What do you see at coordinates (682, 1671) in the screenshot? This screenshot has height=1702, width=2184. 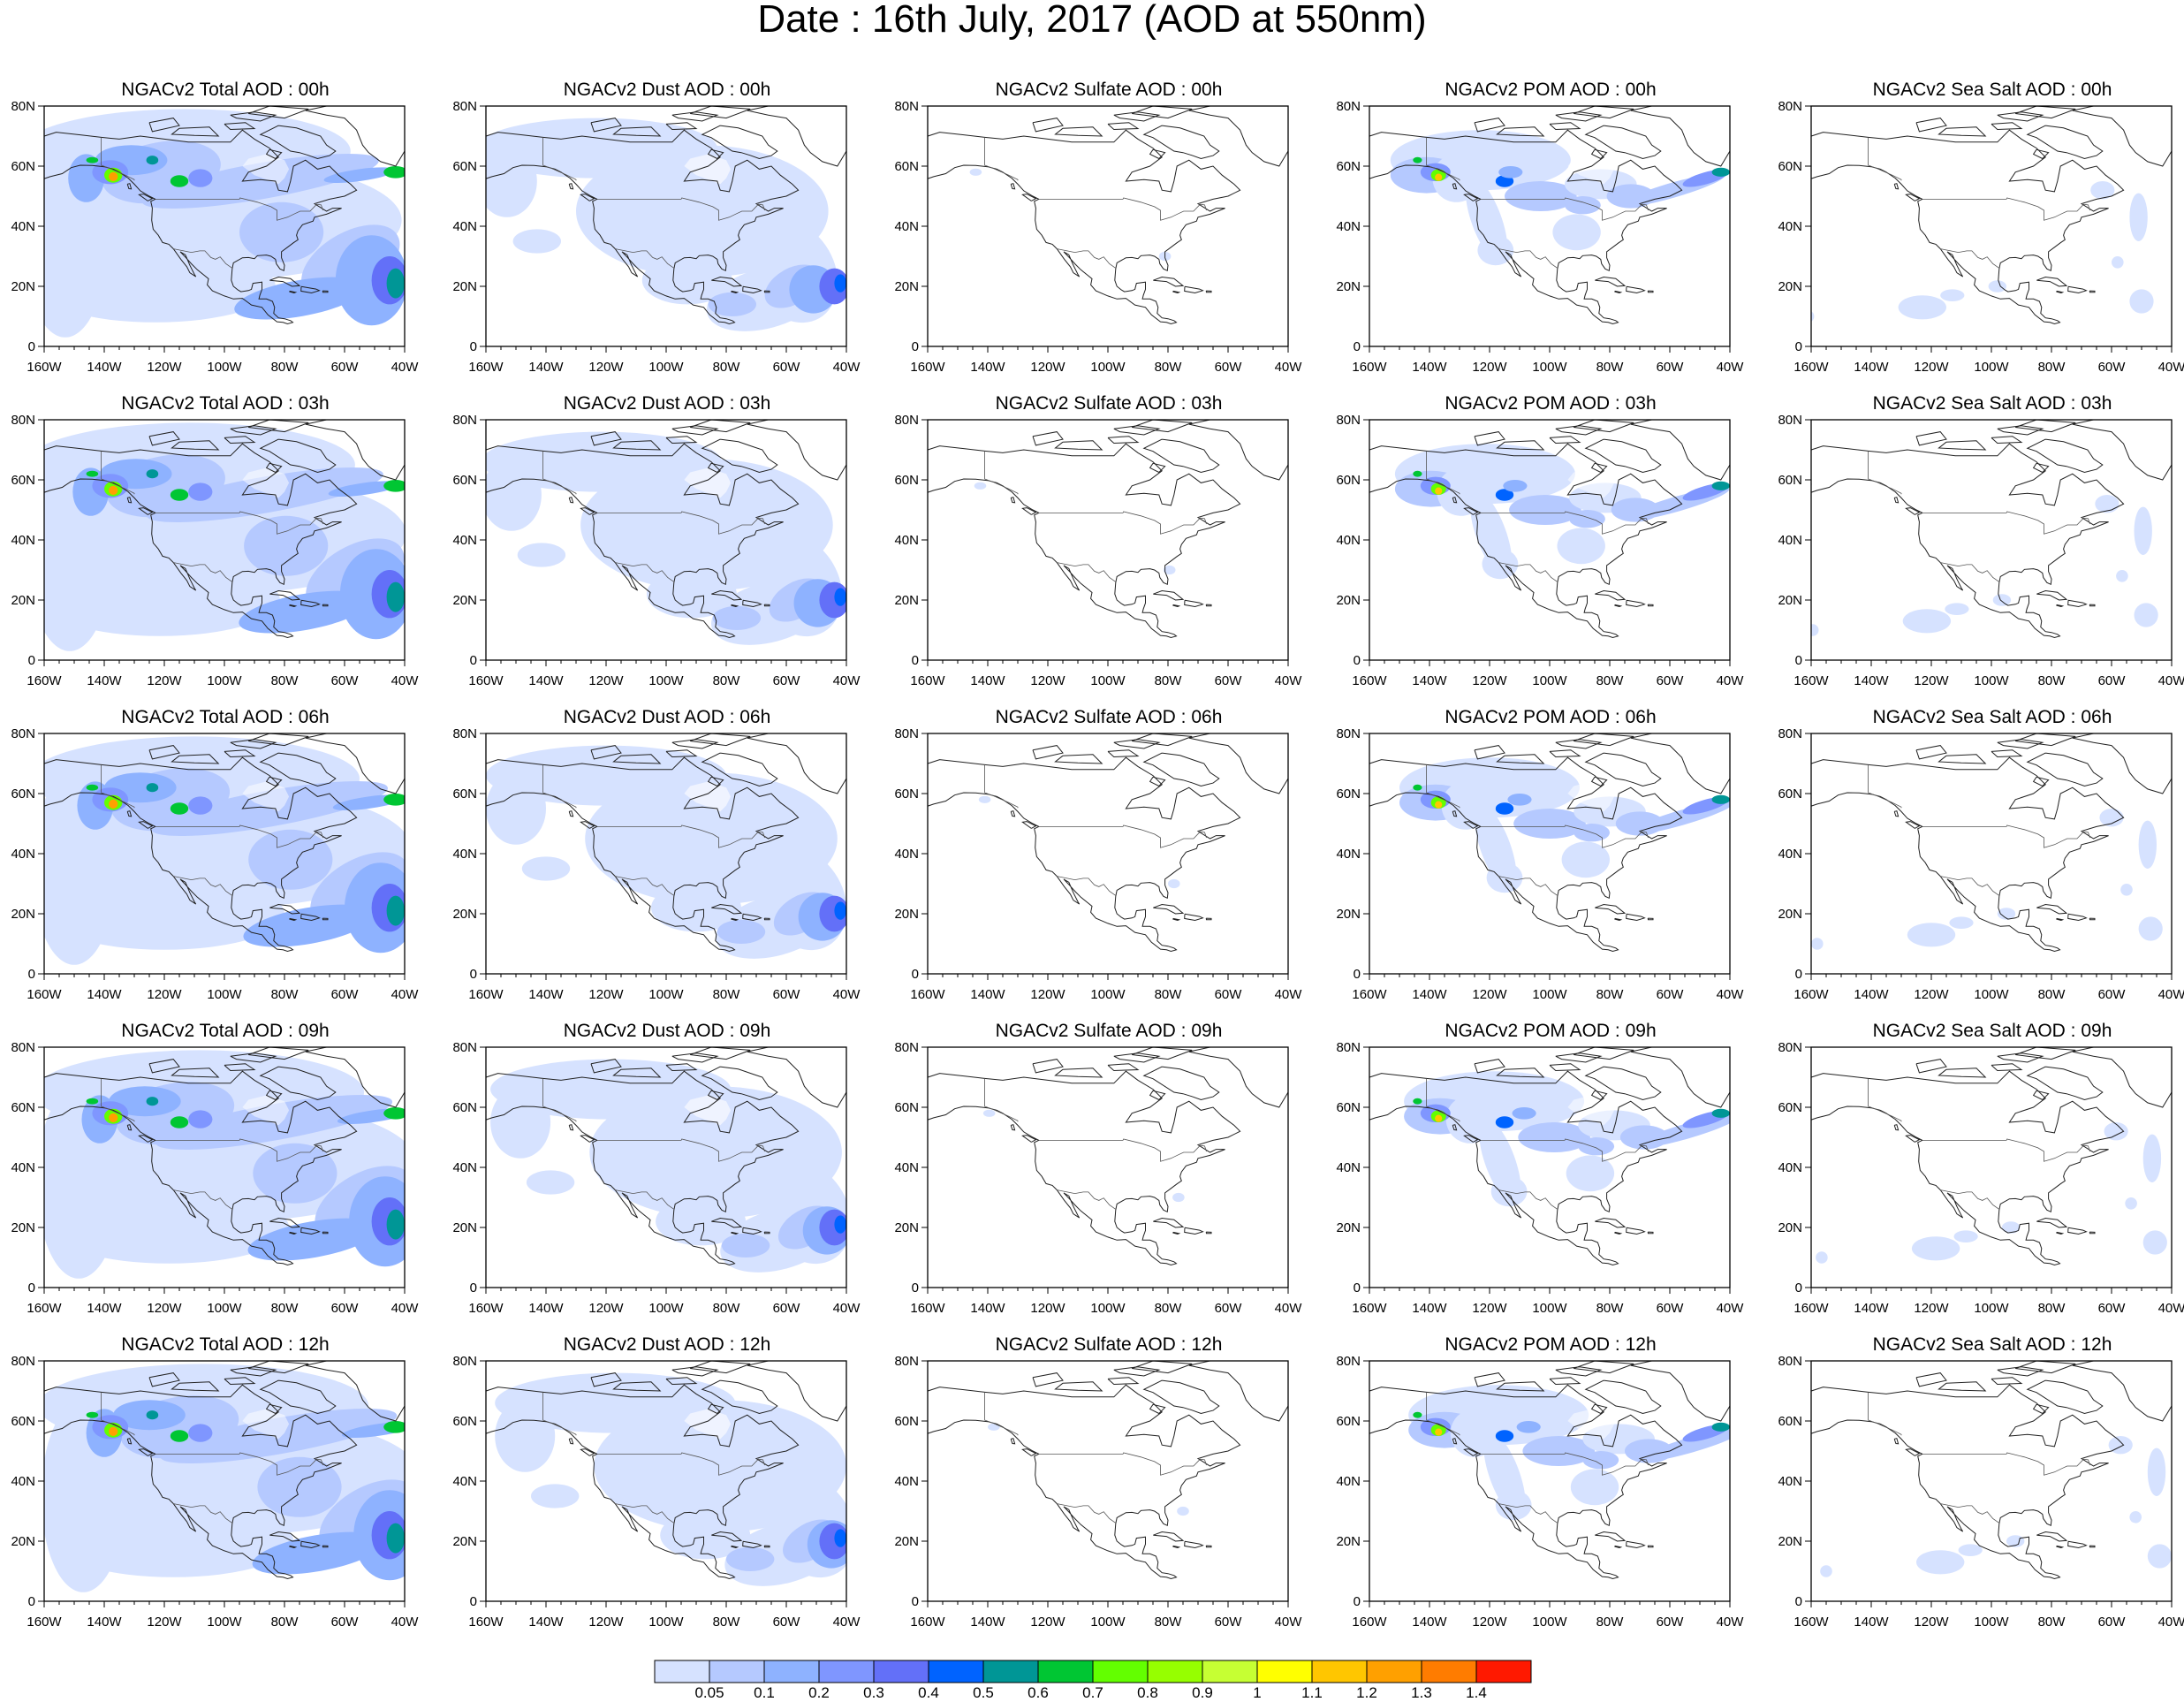 I see `colorbar-swatch` at bounding box center [682, 1671].